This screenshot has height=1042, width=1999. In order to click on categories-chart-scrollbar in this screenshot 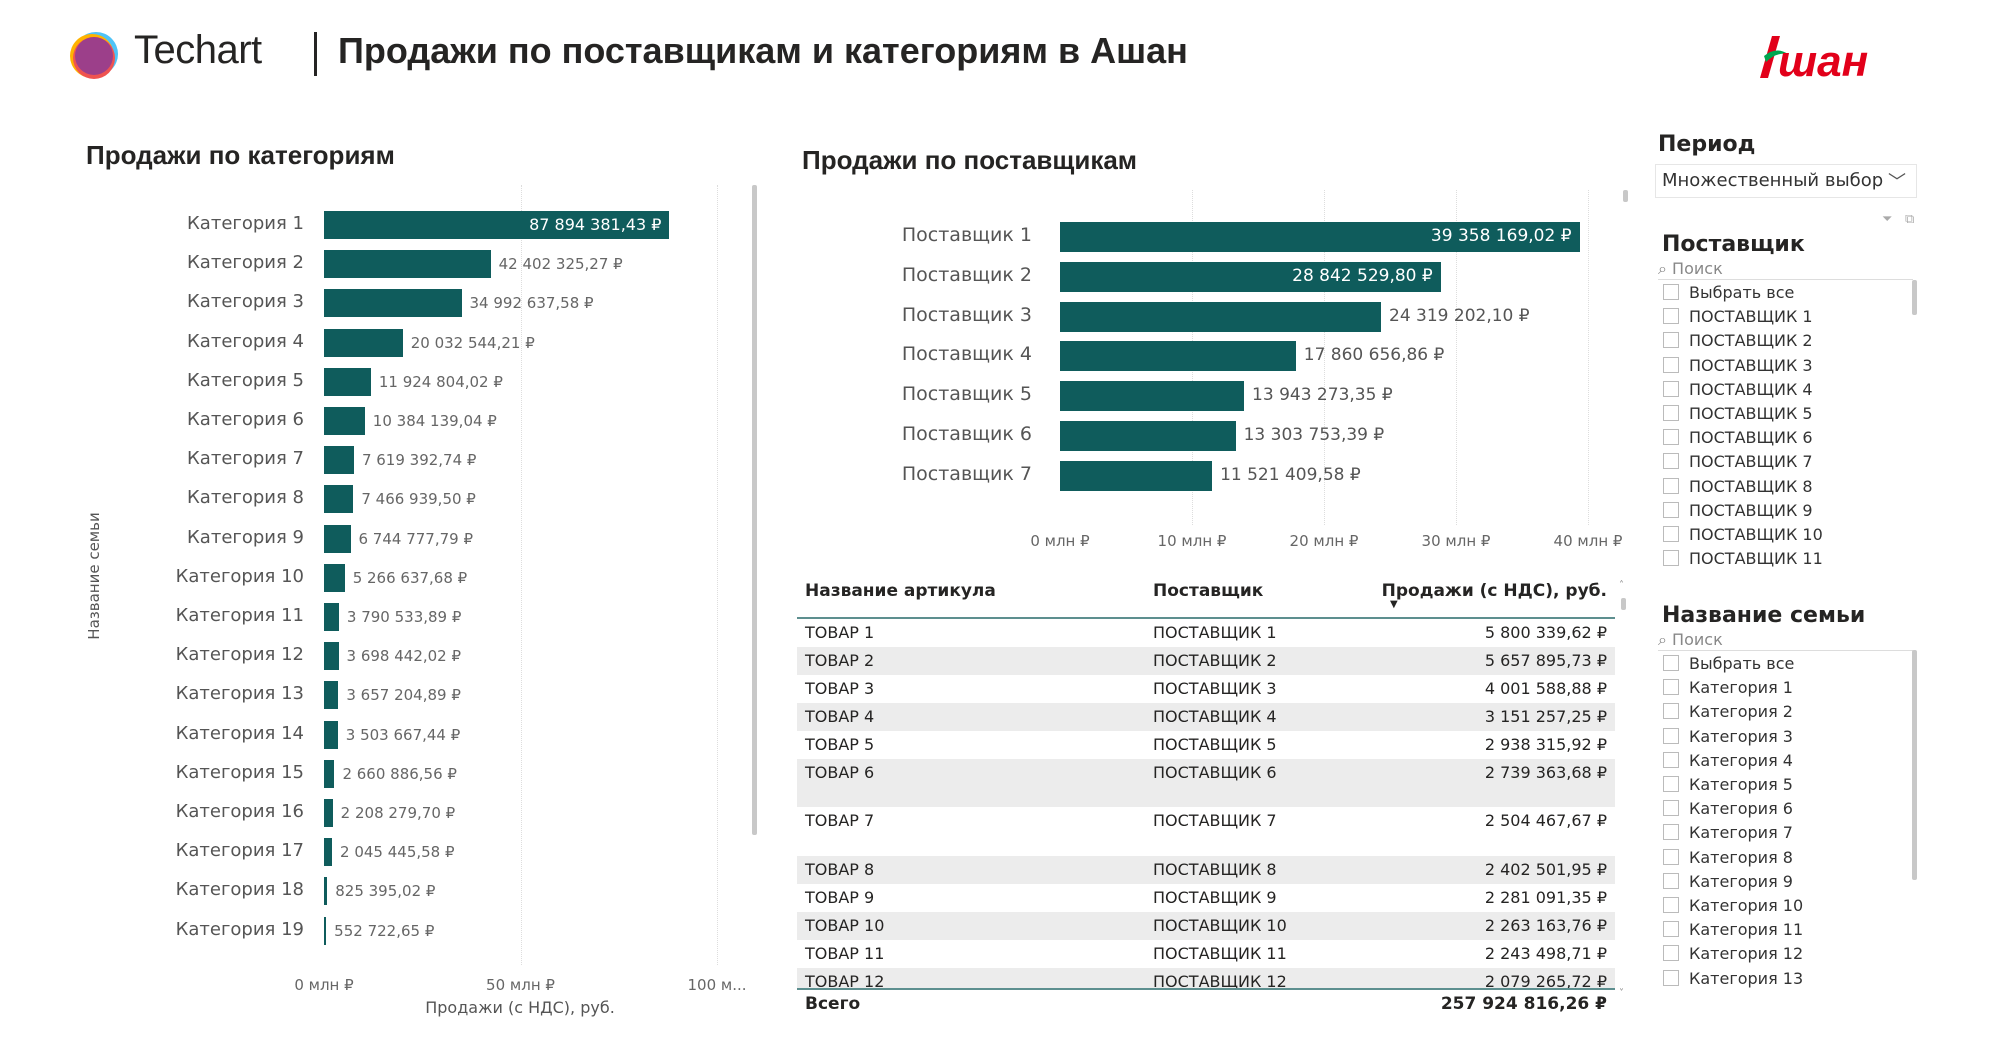, I will do `click(754, 510)`.